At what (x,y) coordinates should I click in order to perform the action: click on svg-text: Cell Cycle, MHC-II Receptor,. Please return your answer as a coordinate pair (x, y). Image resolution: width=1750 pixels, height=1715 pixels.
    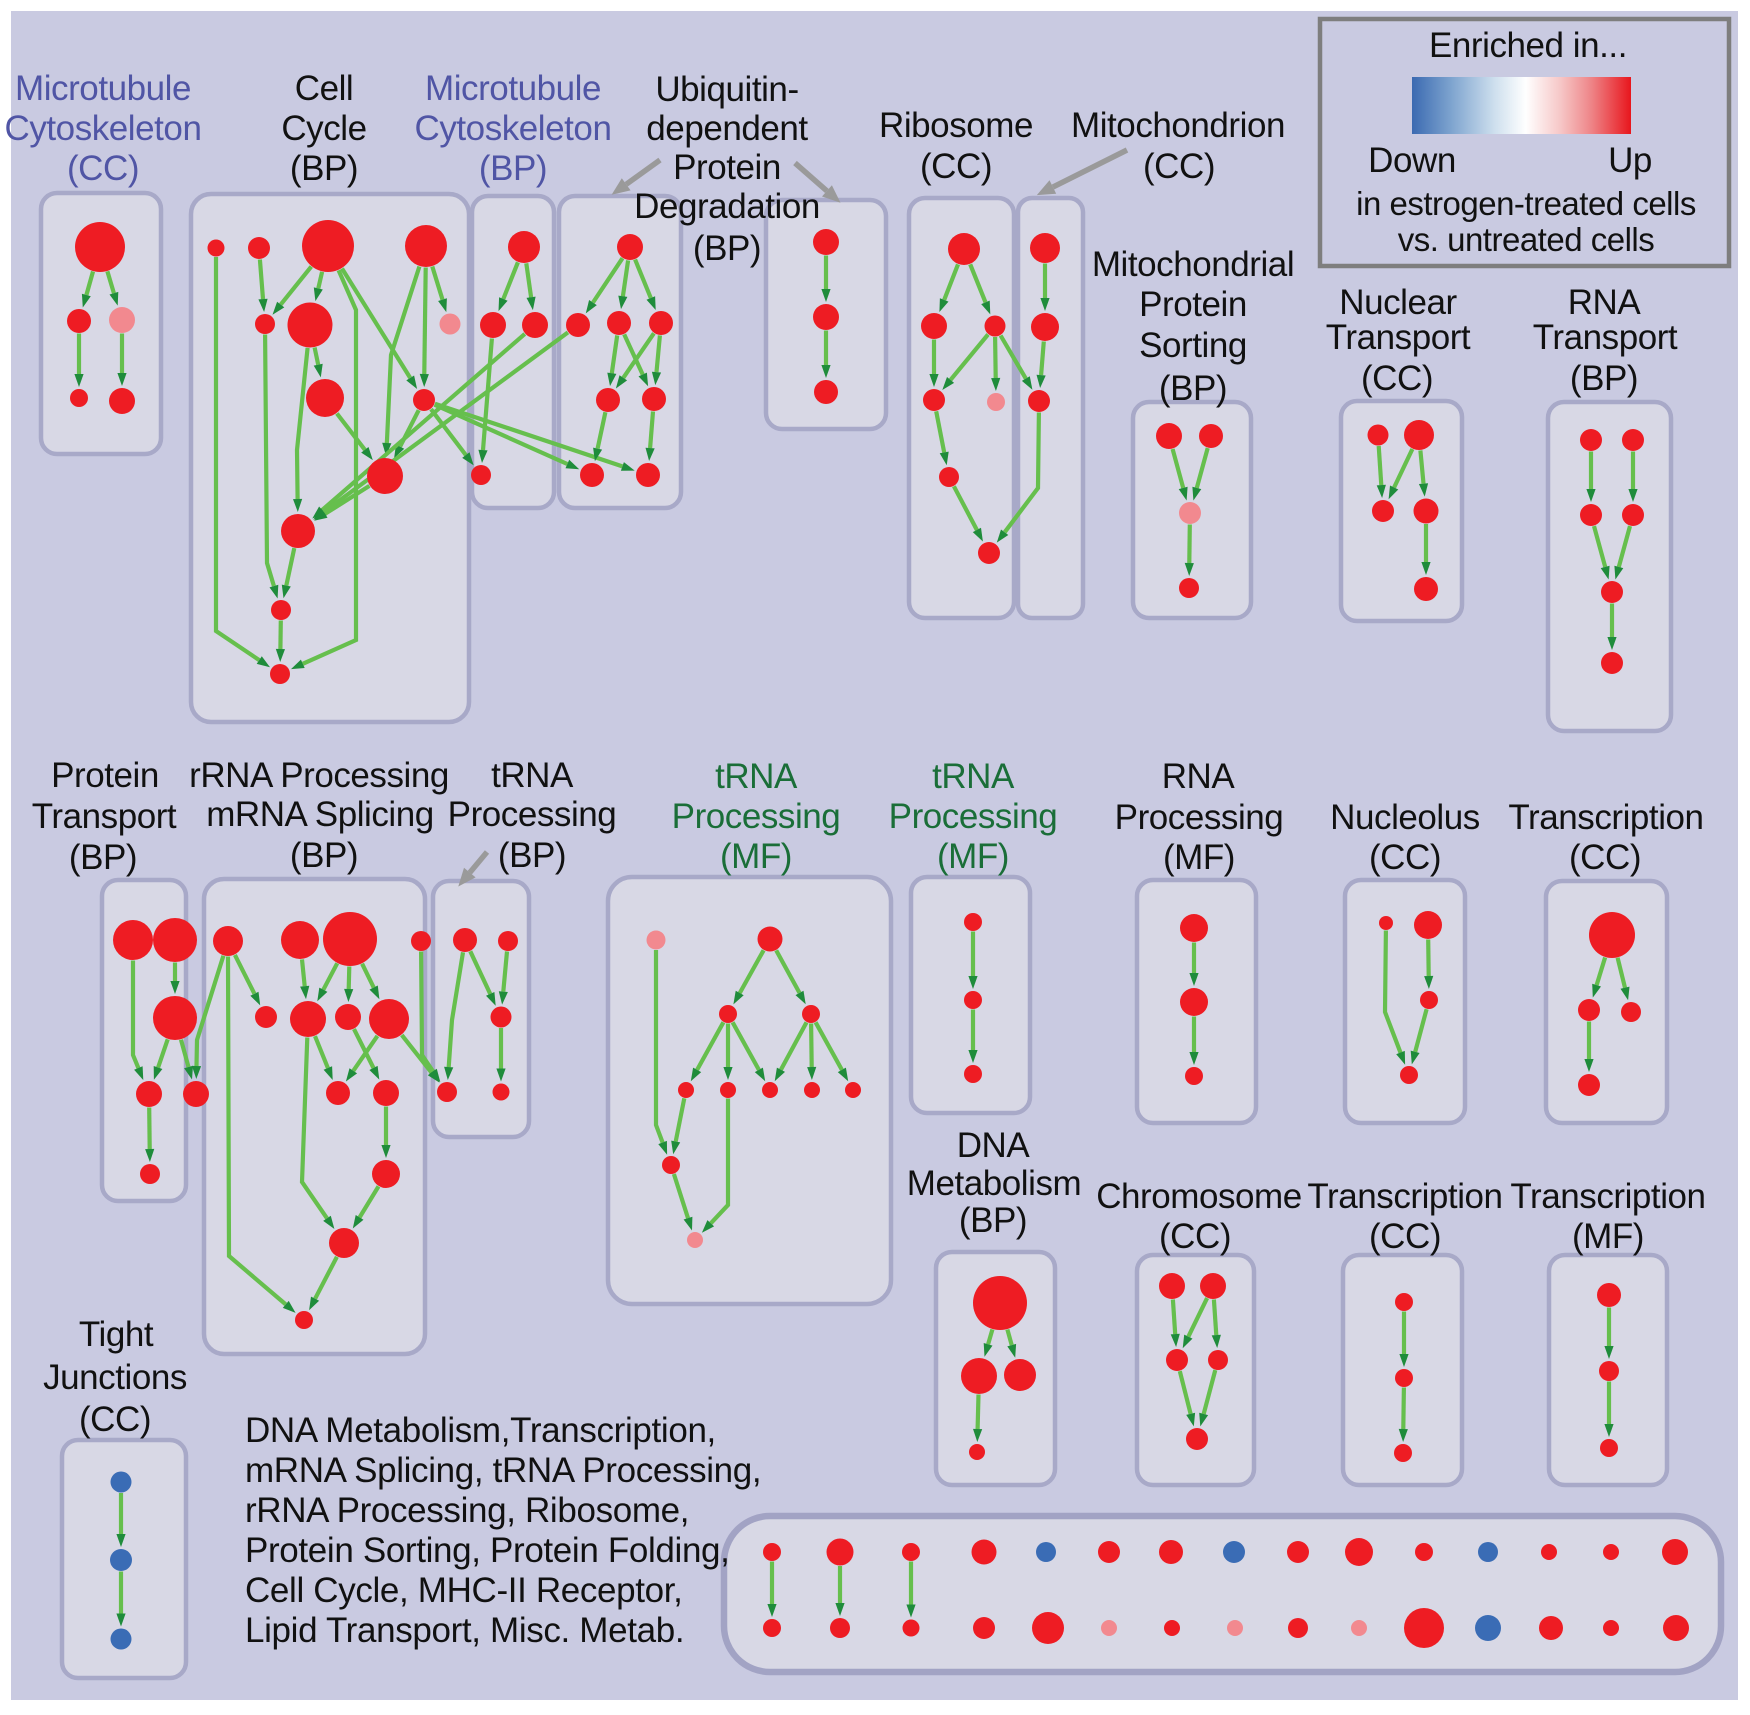
    Looking at the image, I should click on (464, 1590).